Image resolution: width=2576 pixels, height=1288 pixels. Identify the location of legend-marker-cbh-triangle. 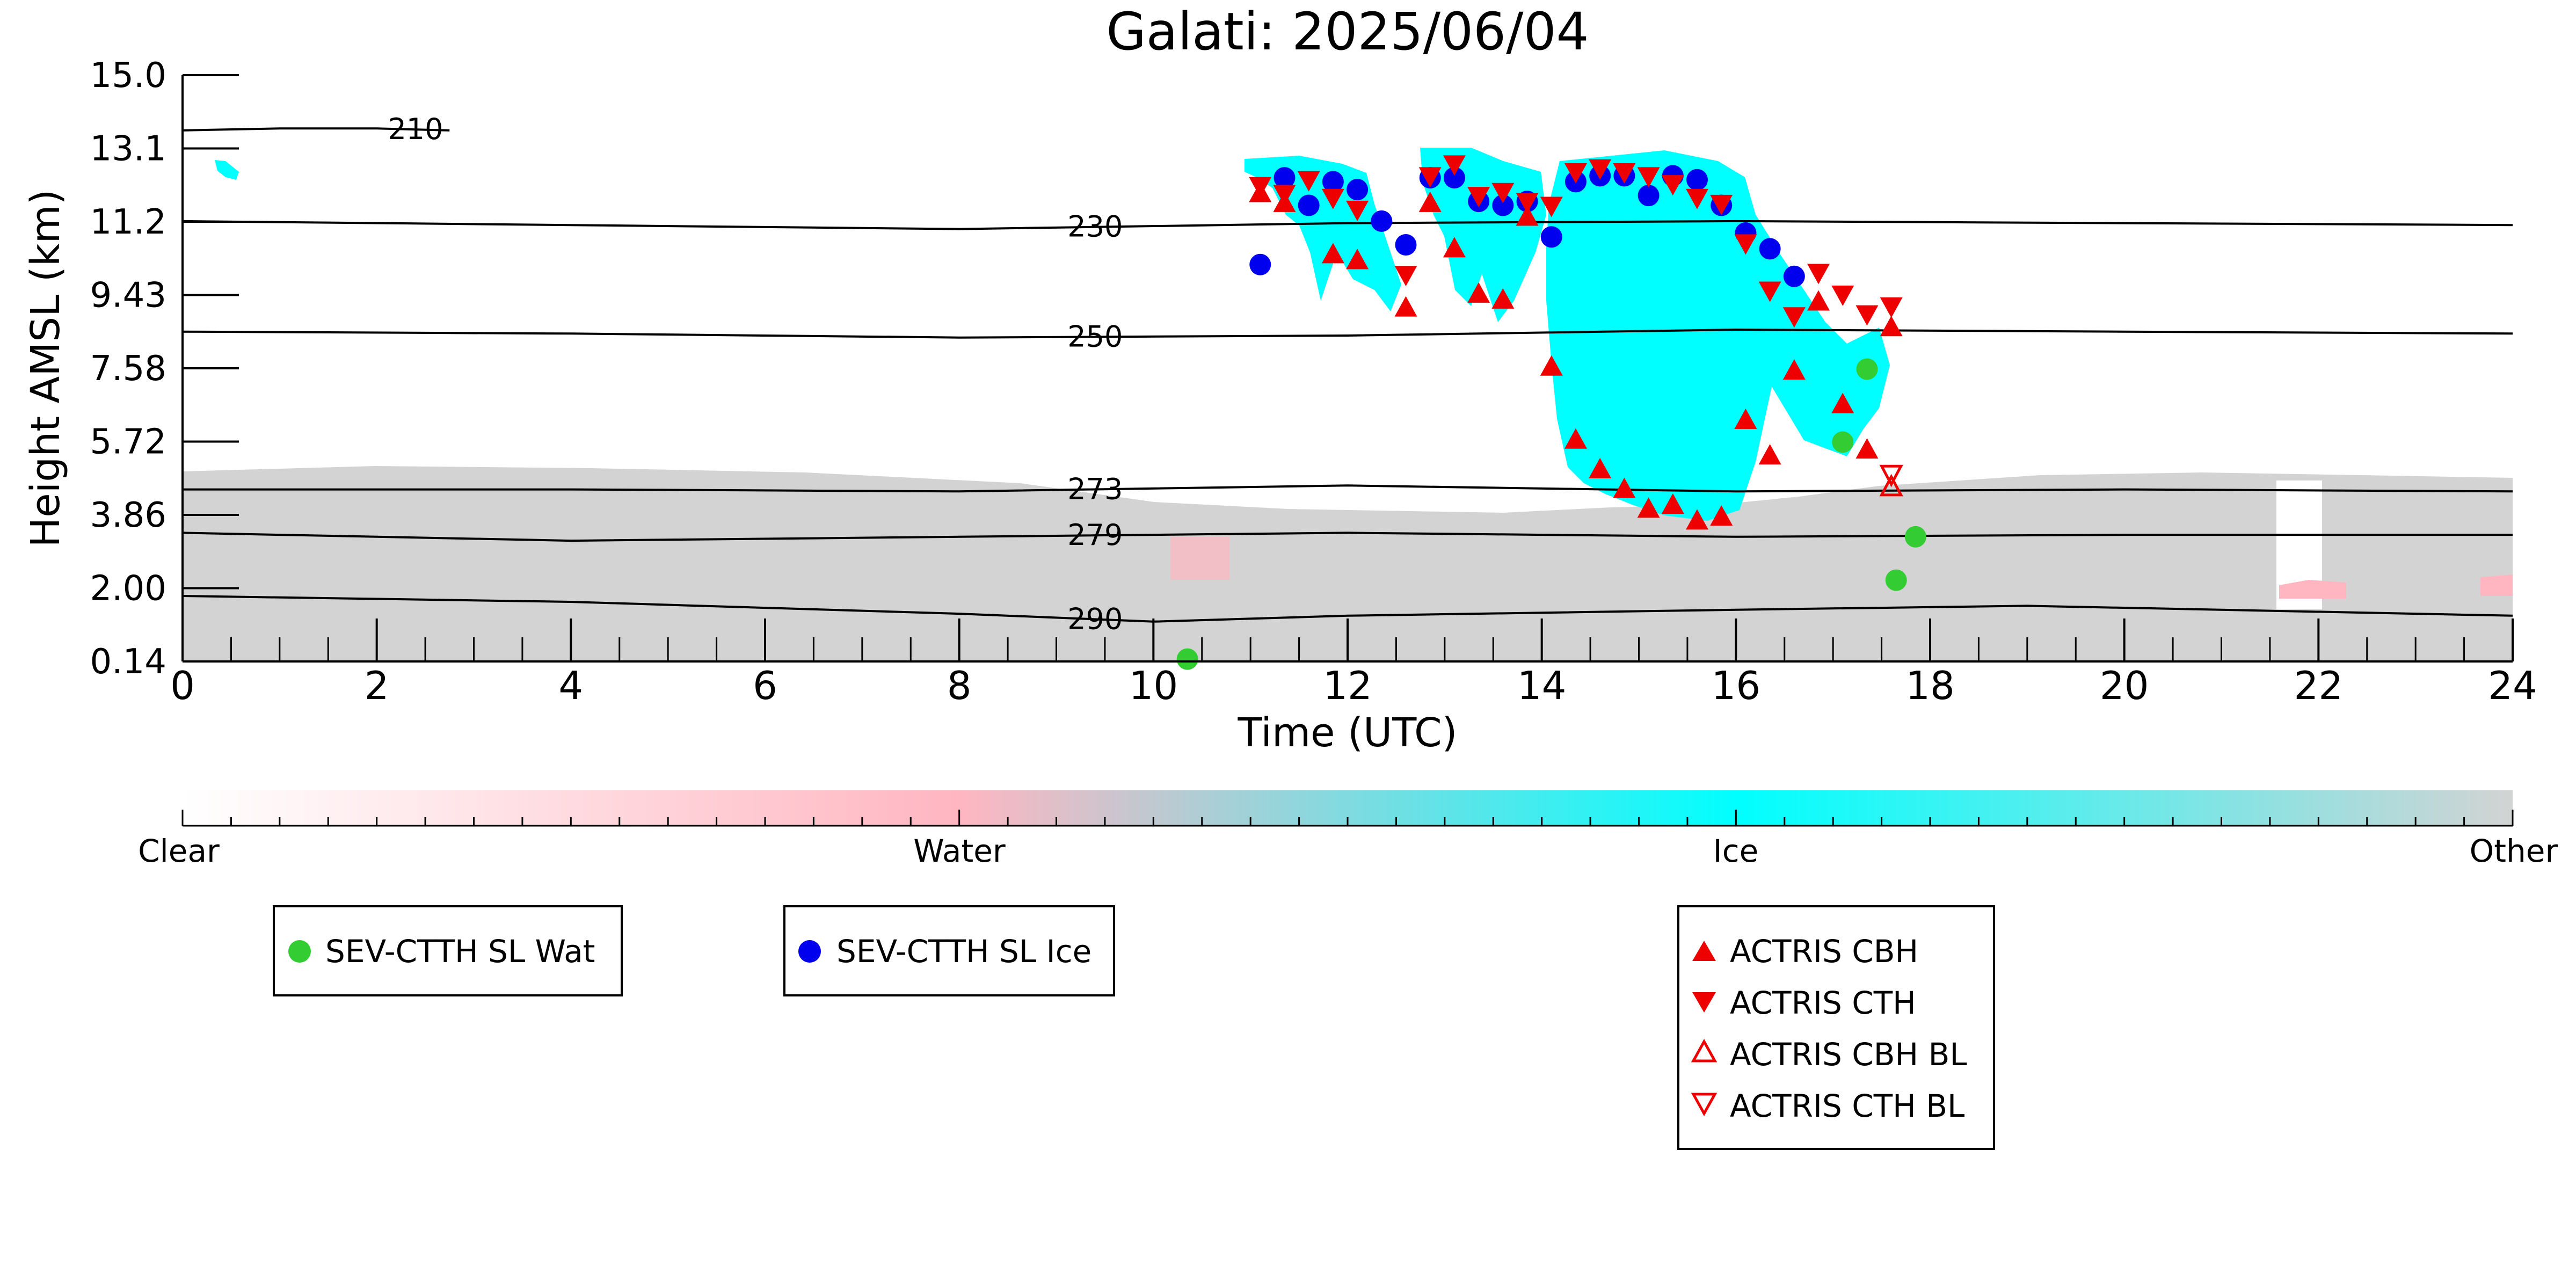
(1704, 951).